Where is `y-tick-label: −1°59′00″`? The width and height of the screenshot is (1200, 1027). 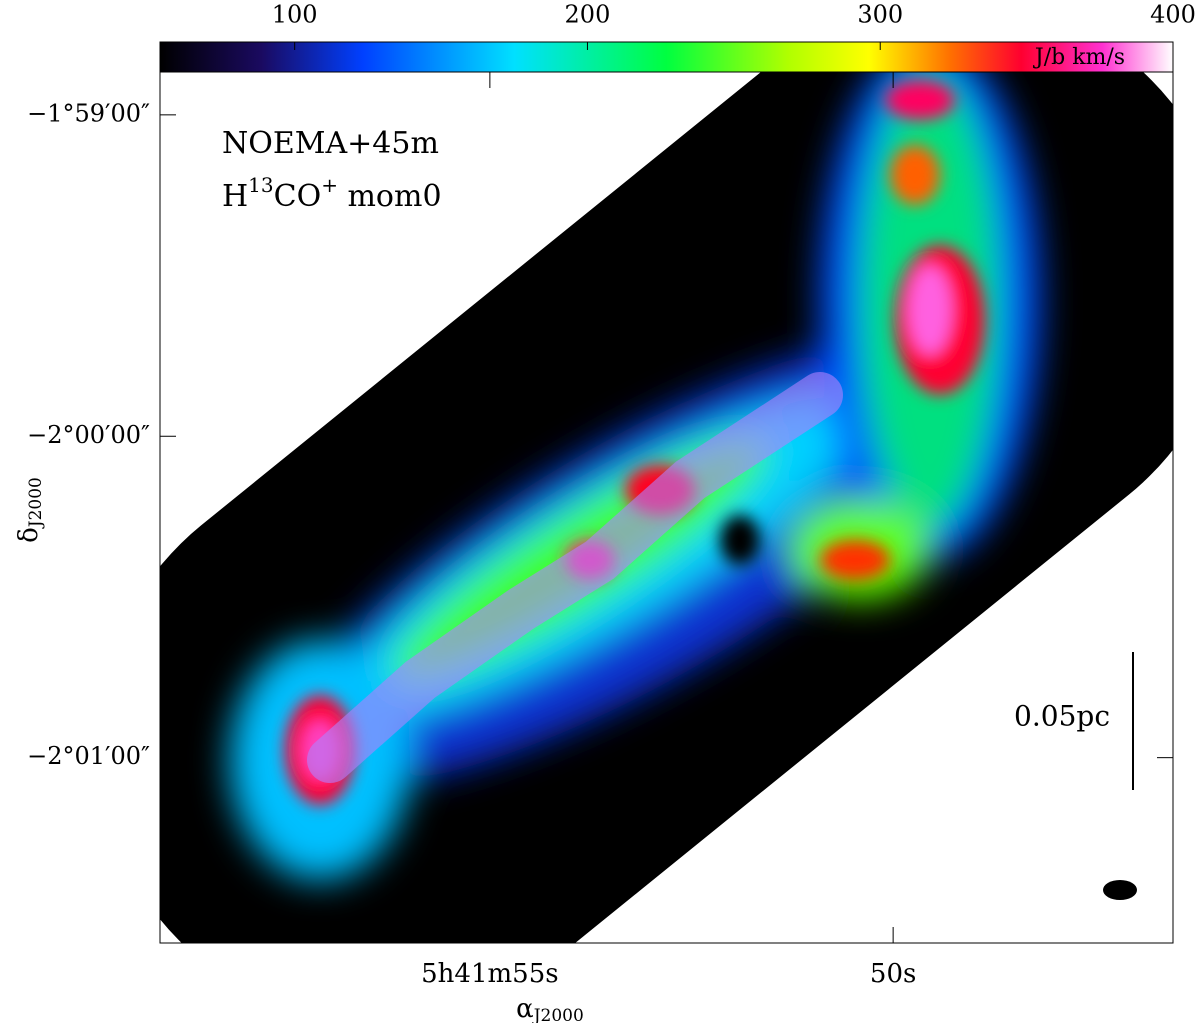
y-tick-label: −1°59′00″ is located at coordinates (88, 113).